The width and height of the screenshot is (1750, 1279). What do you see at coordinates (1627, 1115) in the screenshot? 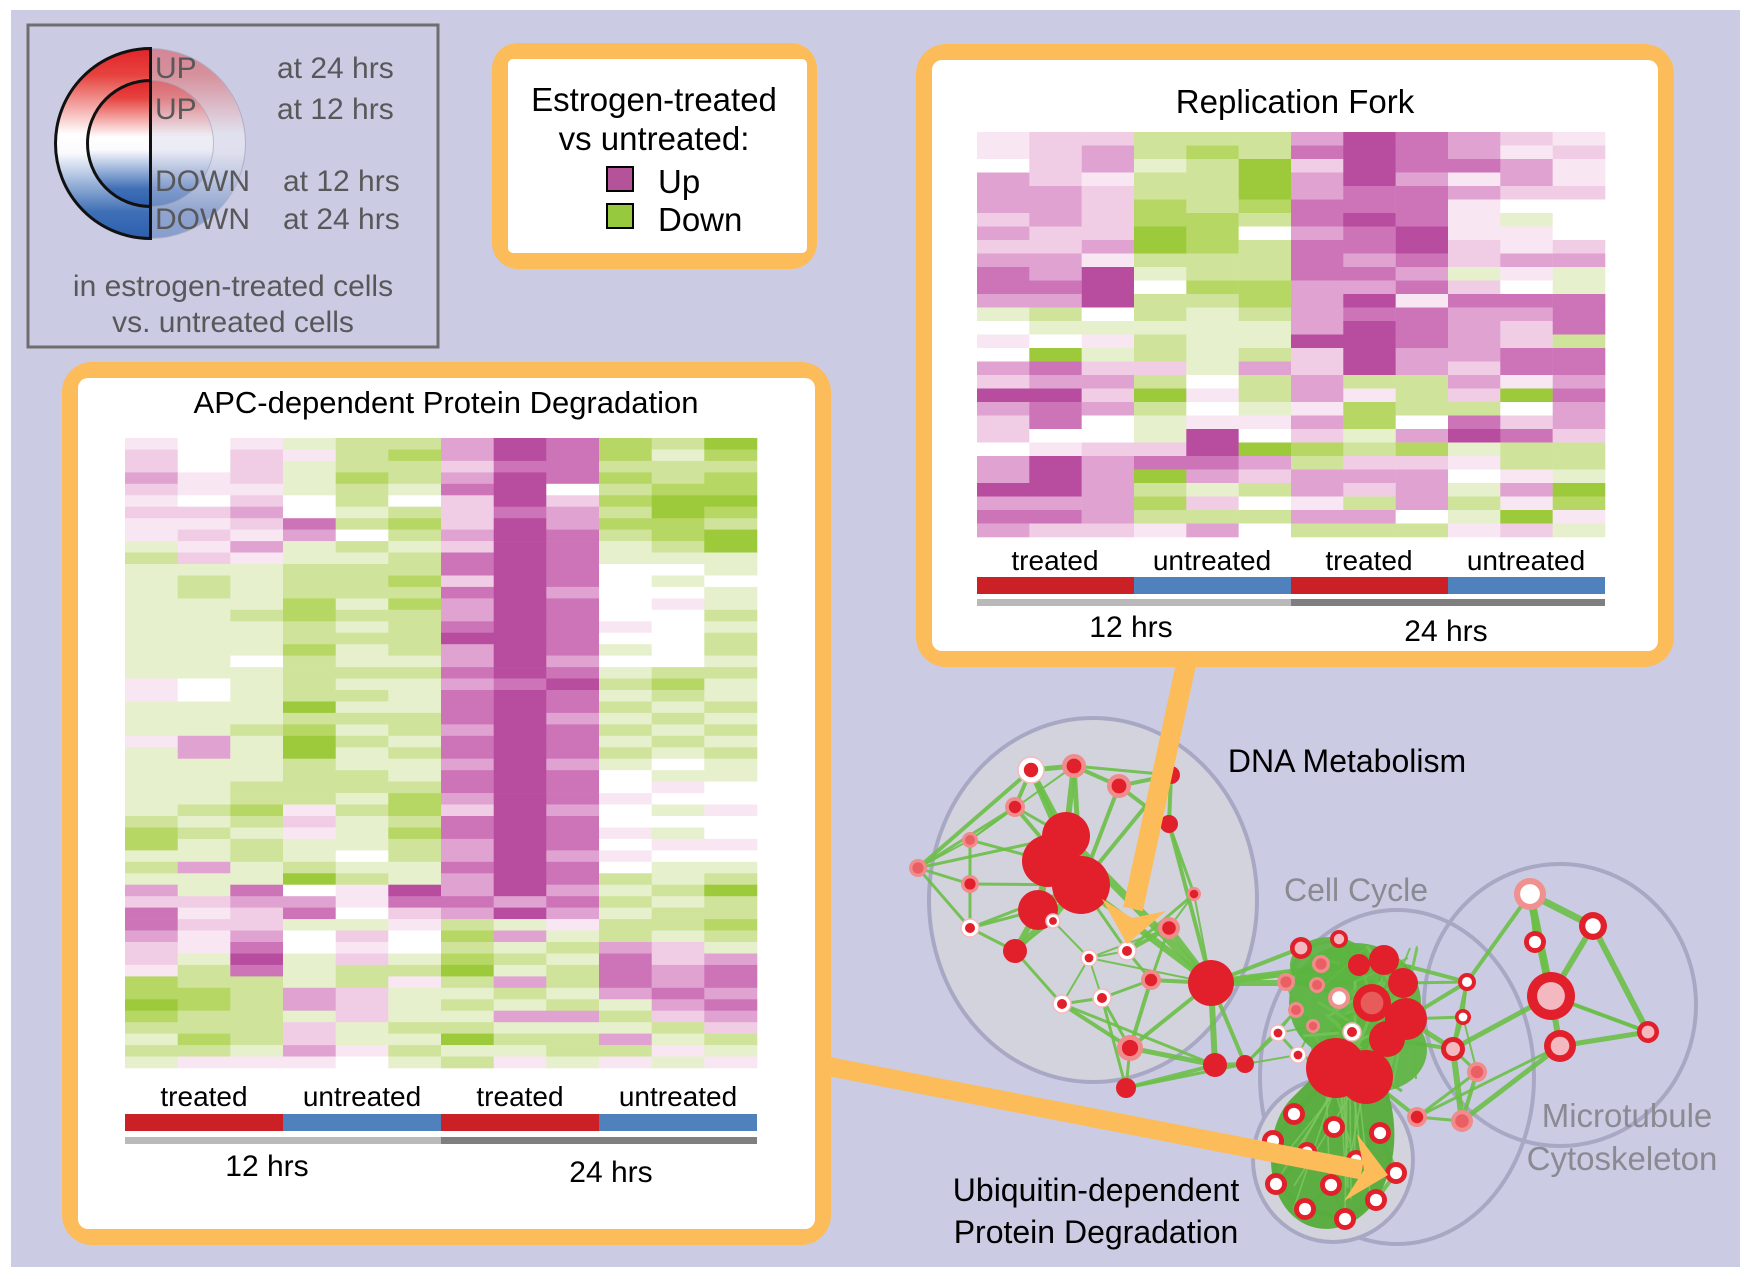
I see `svg-text: Microtubule` at bounding box center [1627, 1115].